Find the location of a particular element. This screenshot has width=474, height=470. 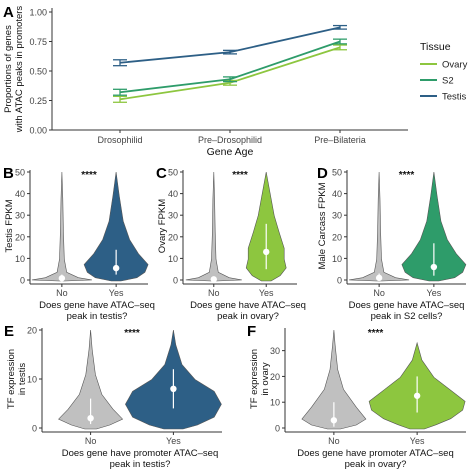

panel-a-y-axis-label-line-2: with ATAC peaks in promoters is located at coordinates (19, 70).